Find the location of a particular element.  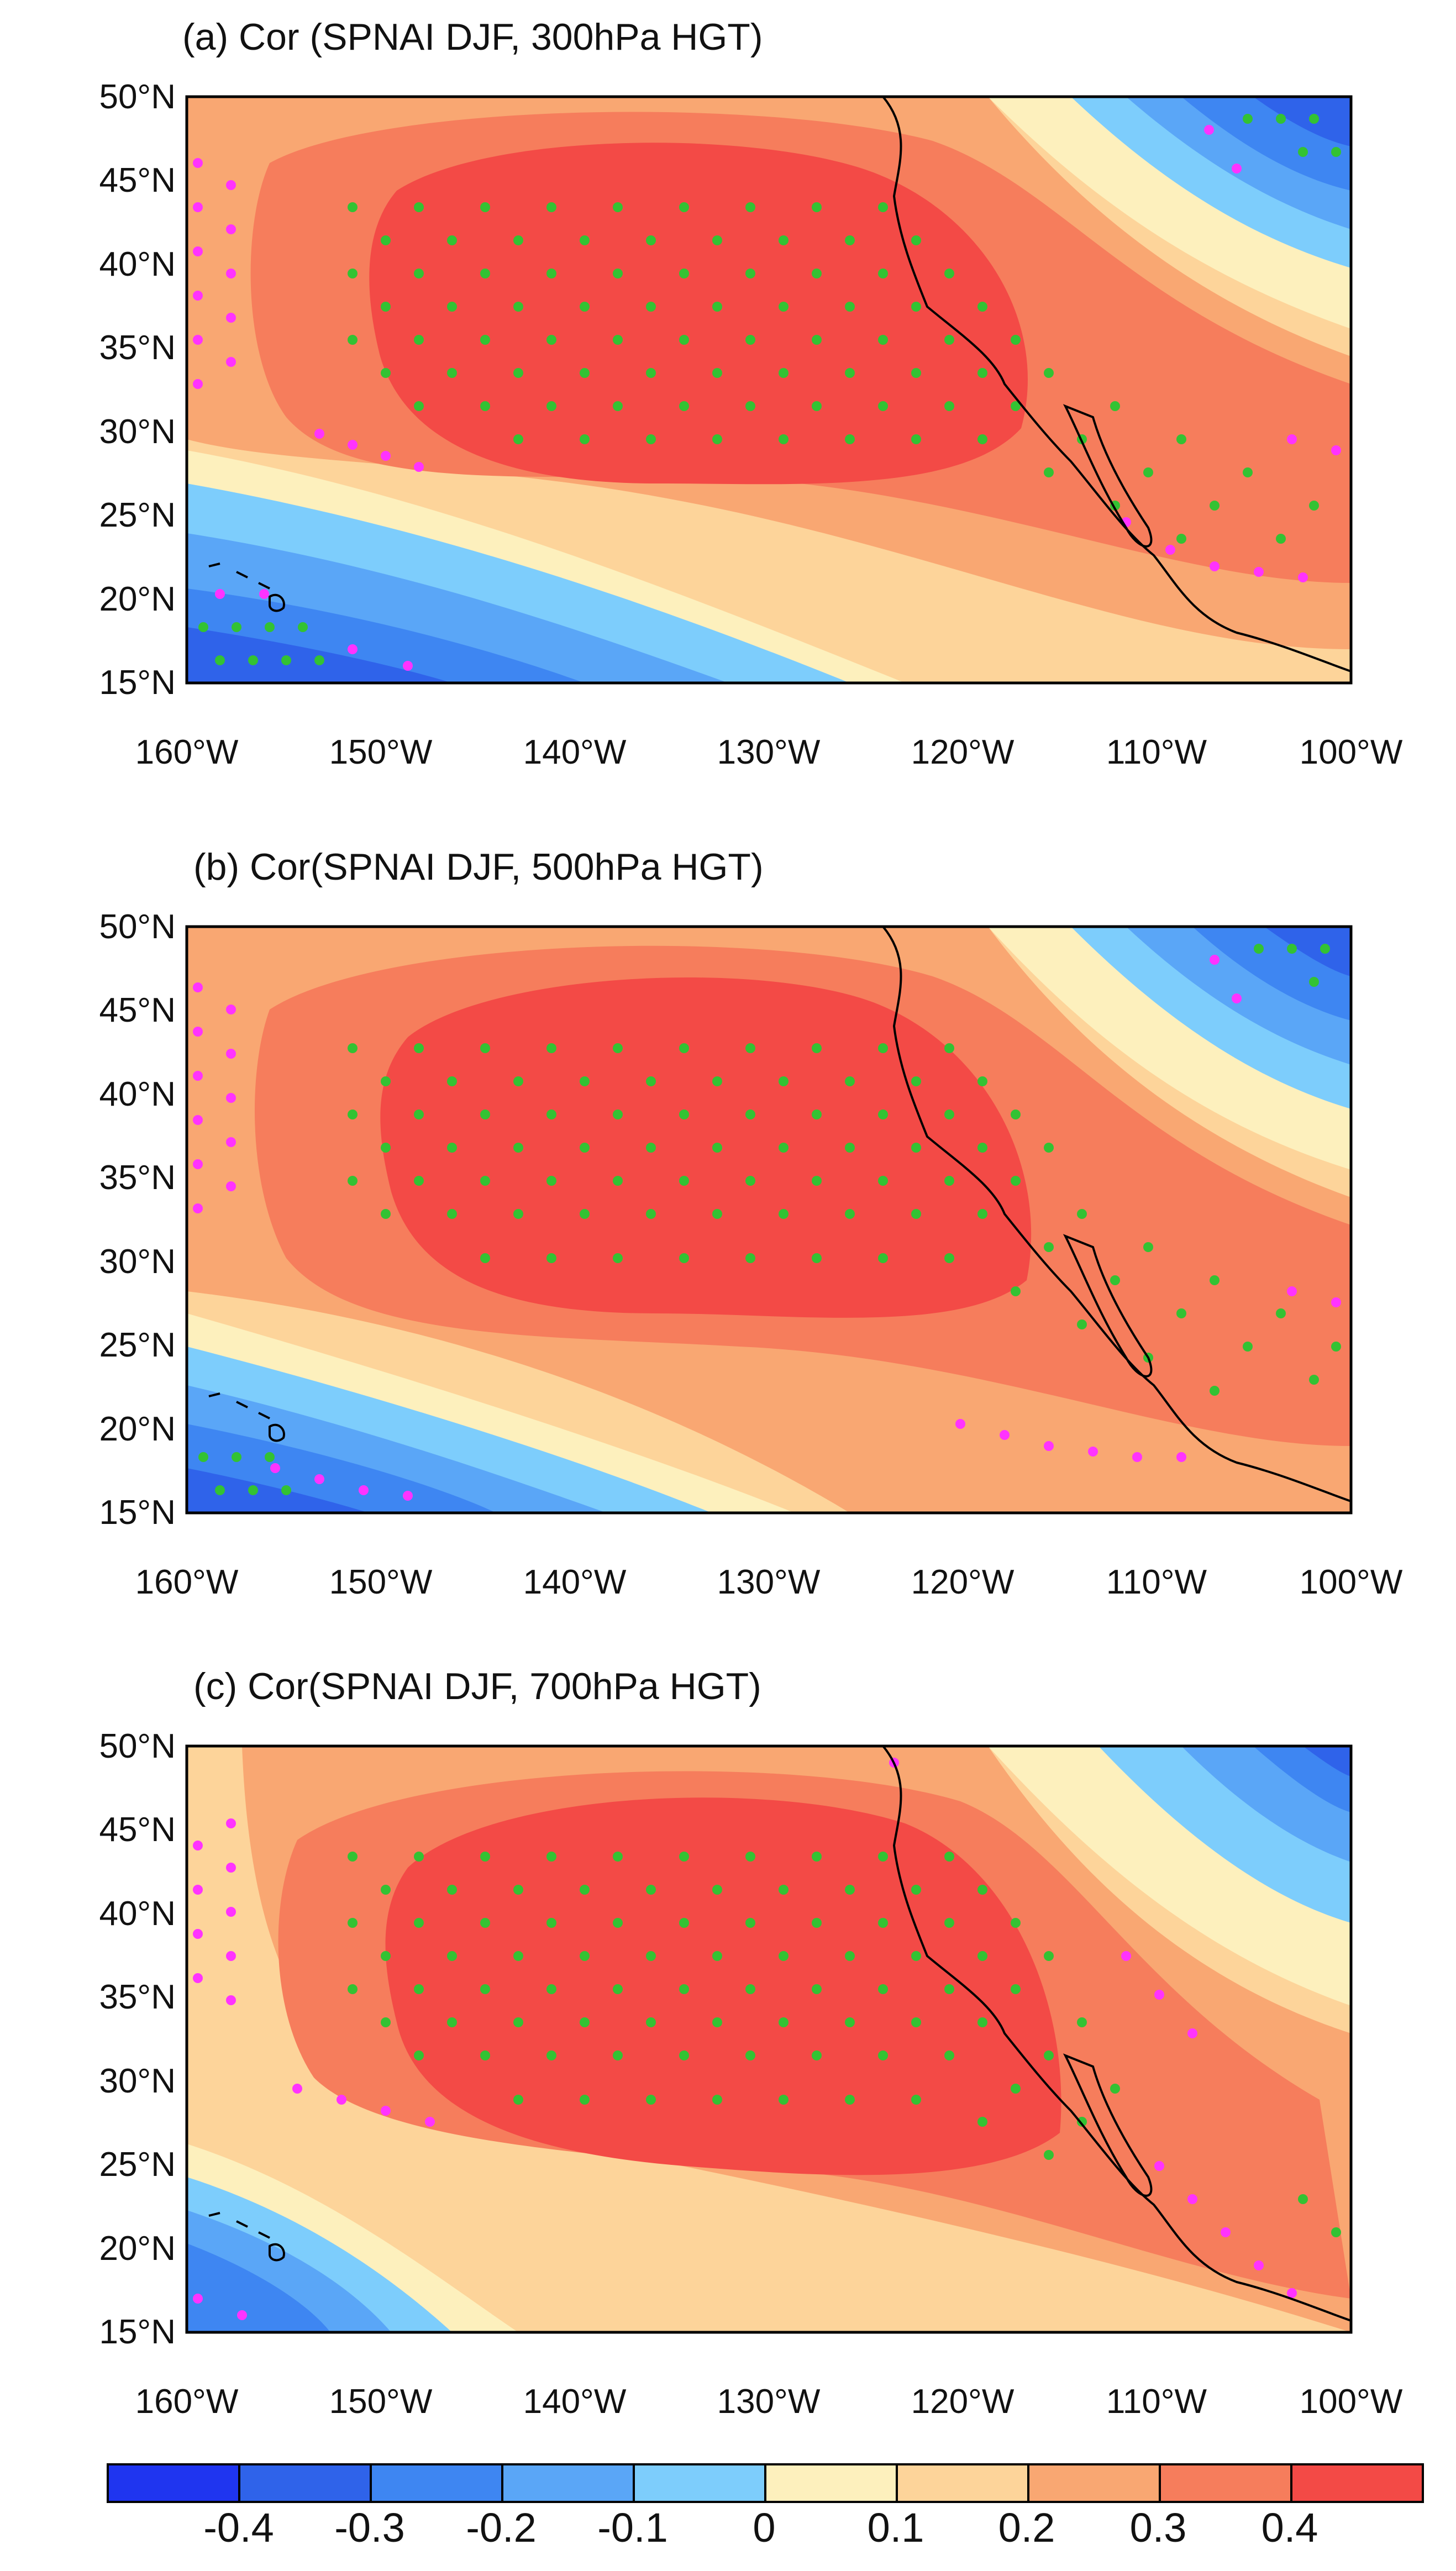

colorbar-boxes is located at coordinates (765, 2483).